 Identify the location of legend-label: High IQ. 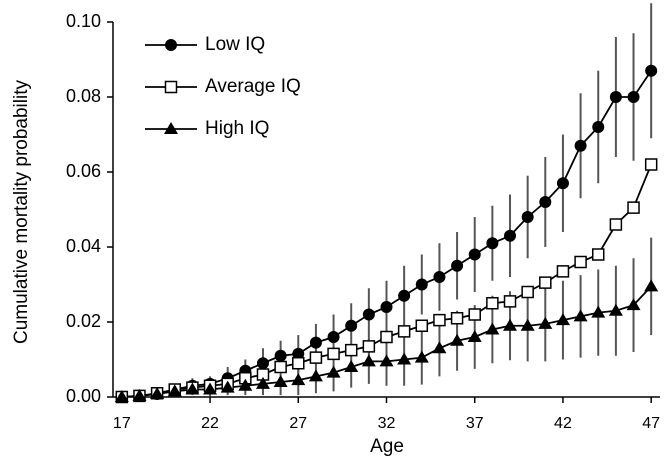
(237, 128).